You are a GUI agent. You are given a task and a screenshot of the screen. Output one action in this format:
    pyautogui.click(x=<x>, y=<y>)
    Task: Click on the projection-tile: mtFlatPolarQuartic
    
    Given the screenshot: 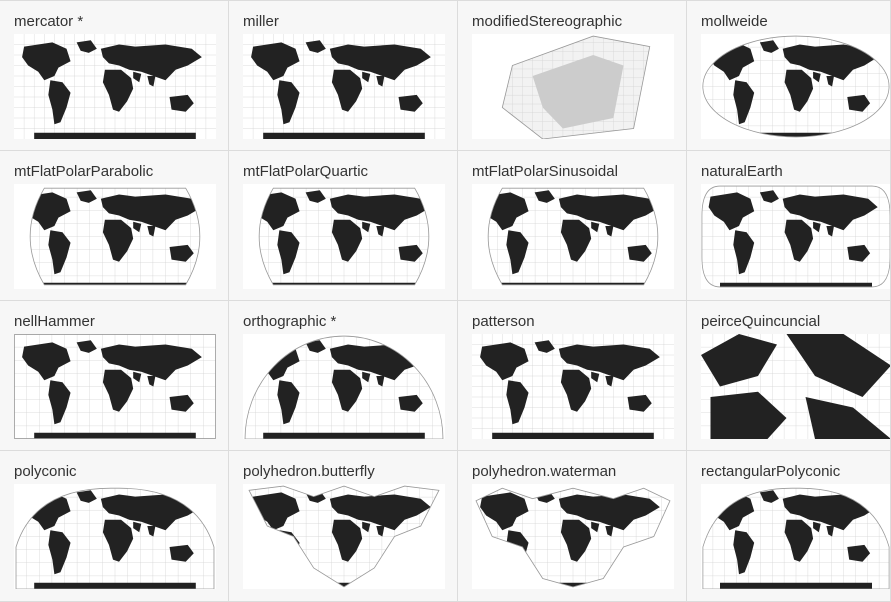 What is the action you would take?
    pyautogui.click(x=343, y=226)
    